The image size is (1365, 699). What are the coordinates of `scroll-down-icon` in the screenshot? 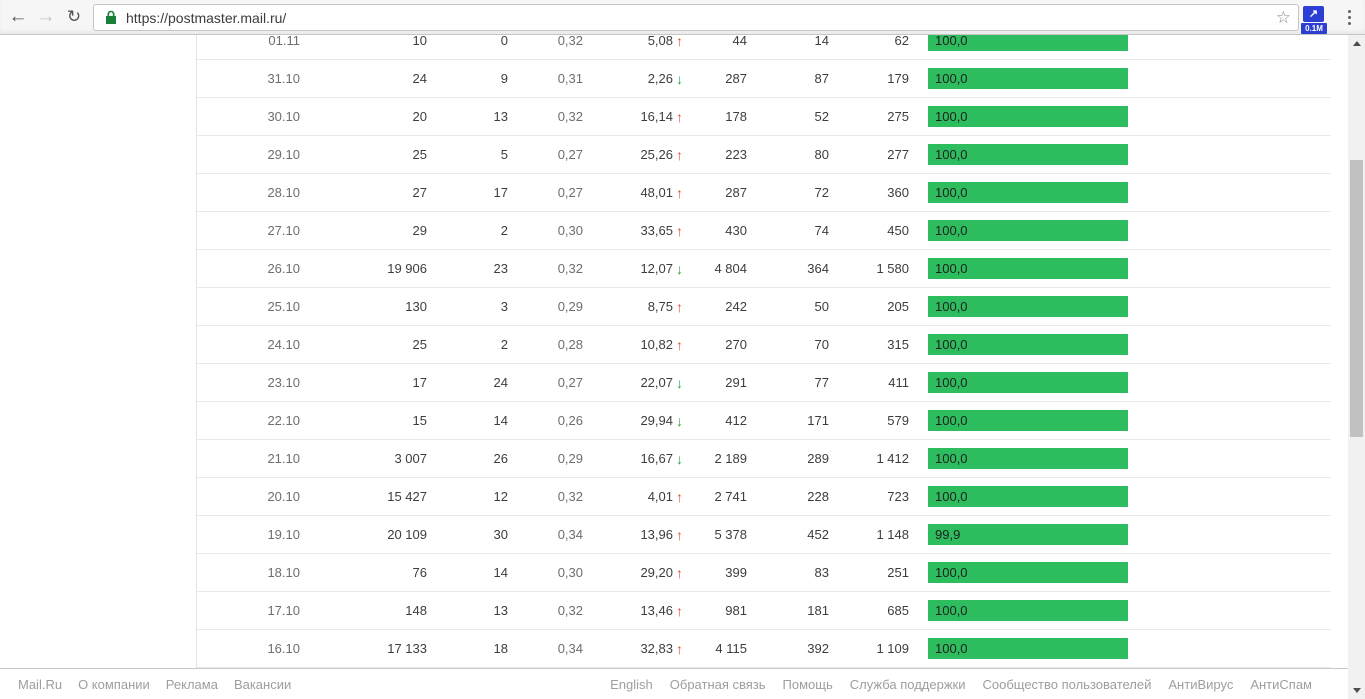 It's located at (1356, 690).